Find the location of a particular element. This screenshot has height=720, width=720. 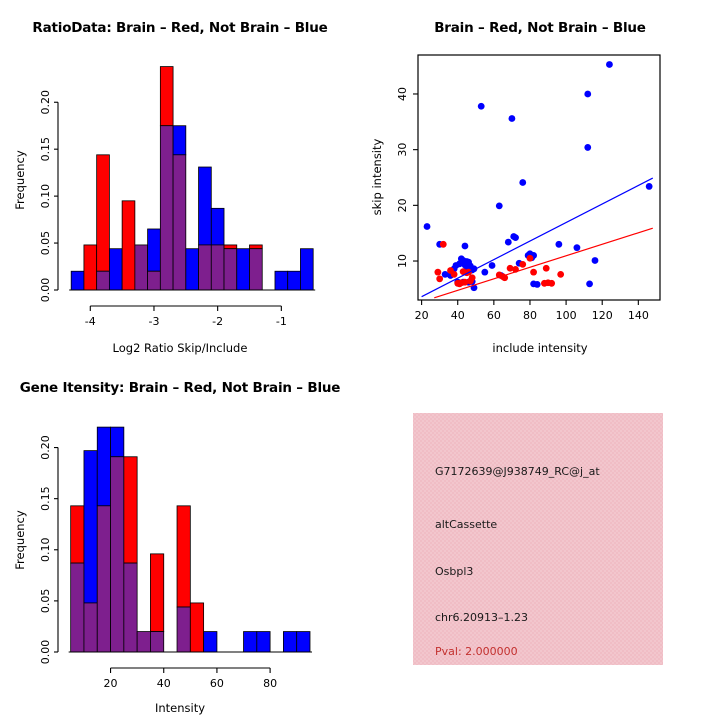

scatter-xlabel: include intensity is located at coordinates (540, 348).